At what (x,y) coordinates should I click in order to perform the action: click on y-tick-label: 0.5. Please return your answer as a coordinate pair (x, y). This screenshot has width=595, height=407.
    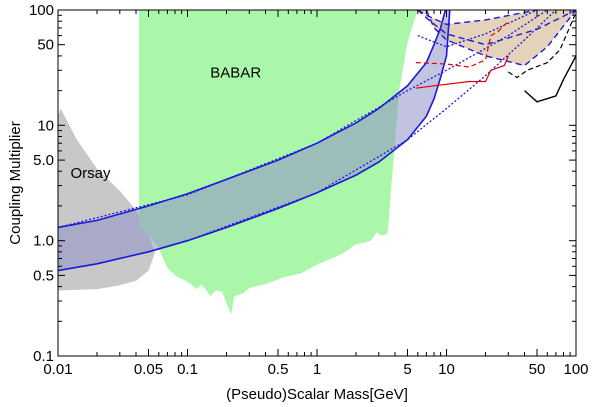
    Looking at the image, I should click on (43, 275).